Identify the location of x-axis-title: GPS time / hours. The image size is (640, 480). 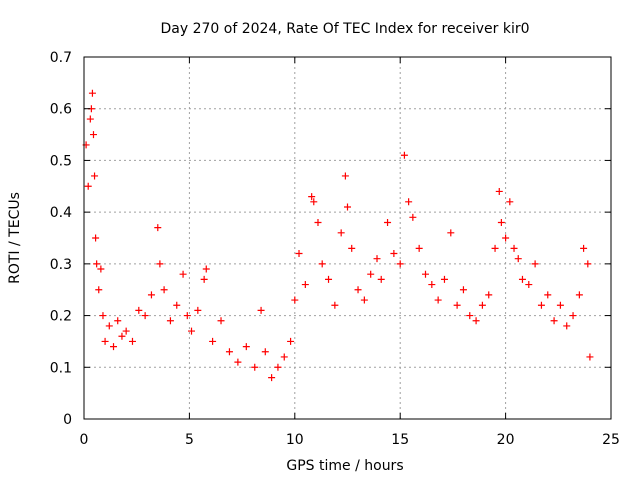
(344, 466).